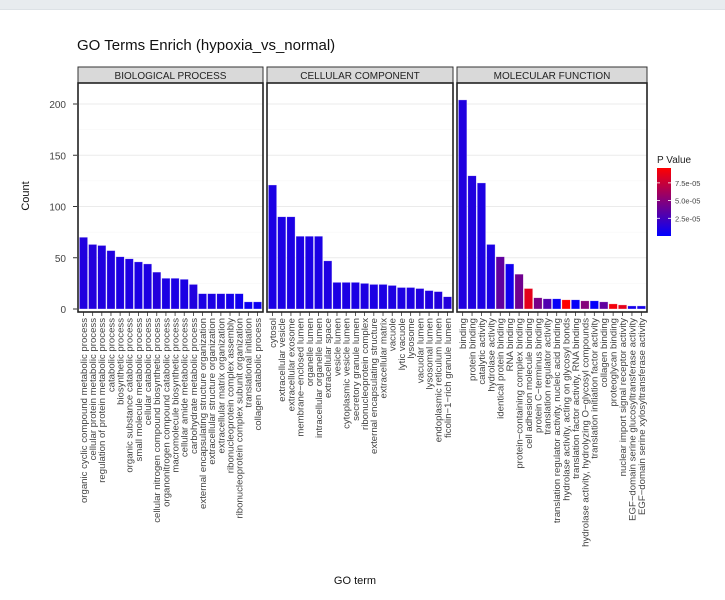 The image size is (725, 600). I want to click on facet-strip-label: BIOLOGICAL PROCESS, so click(171, 76).